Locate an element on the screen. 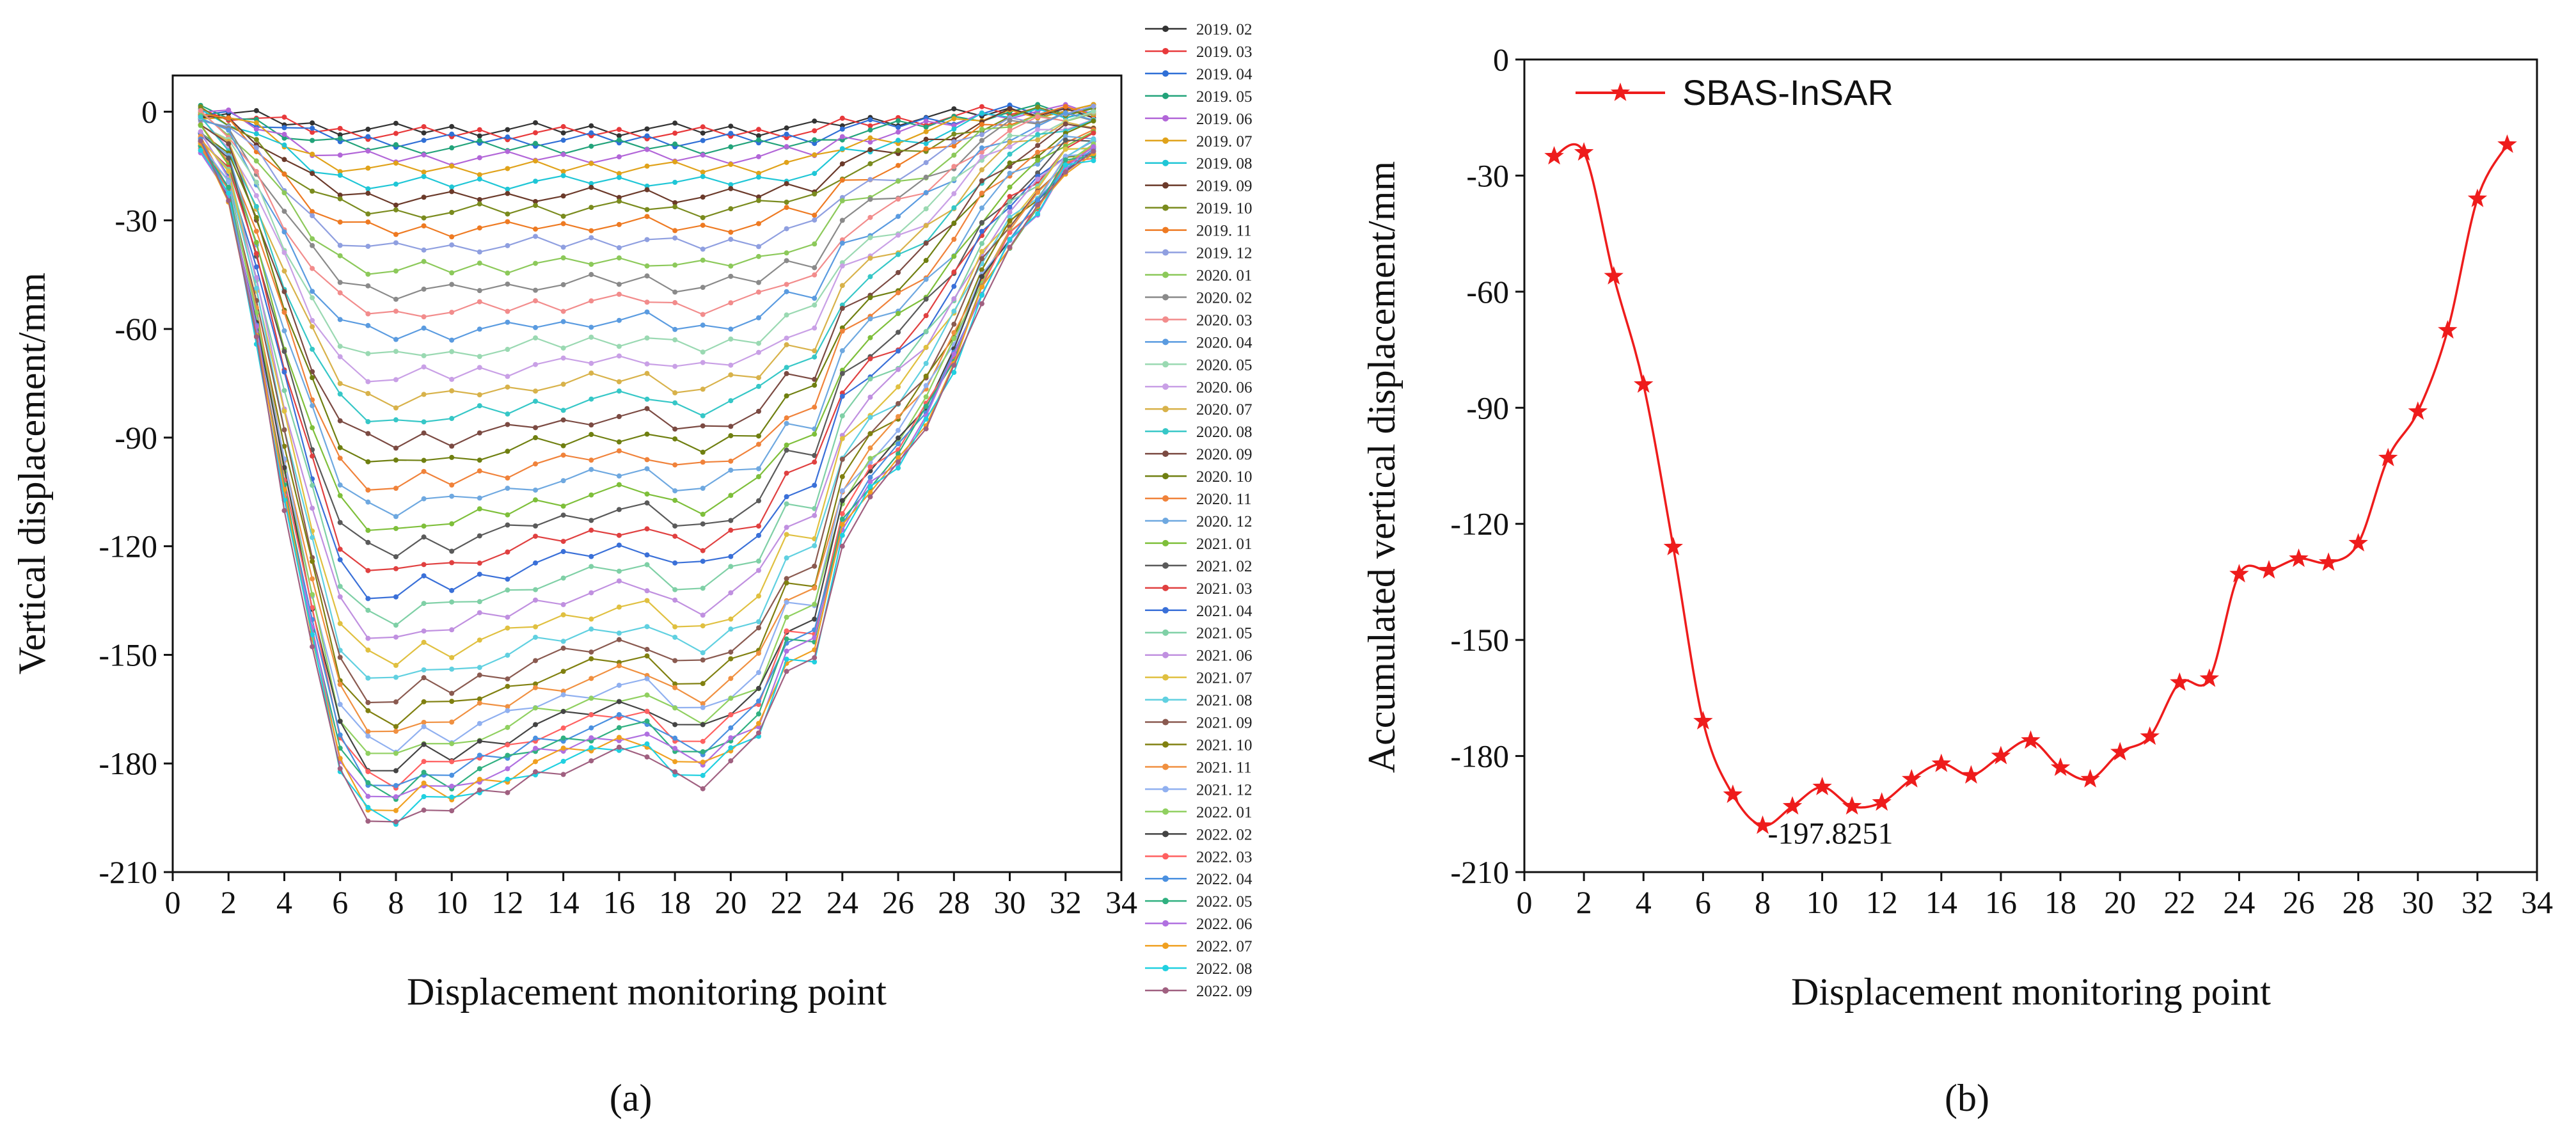 This screenshot has height=1137, width=2576. chart-a-legend-marker is located at coordinates (1165, 901).